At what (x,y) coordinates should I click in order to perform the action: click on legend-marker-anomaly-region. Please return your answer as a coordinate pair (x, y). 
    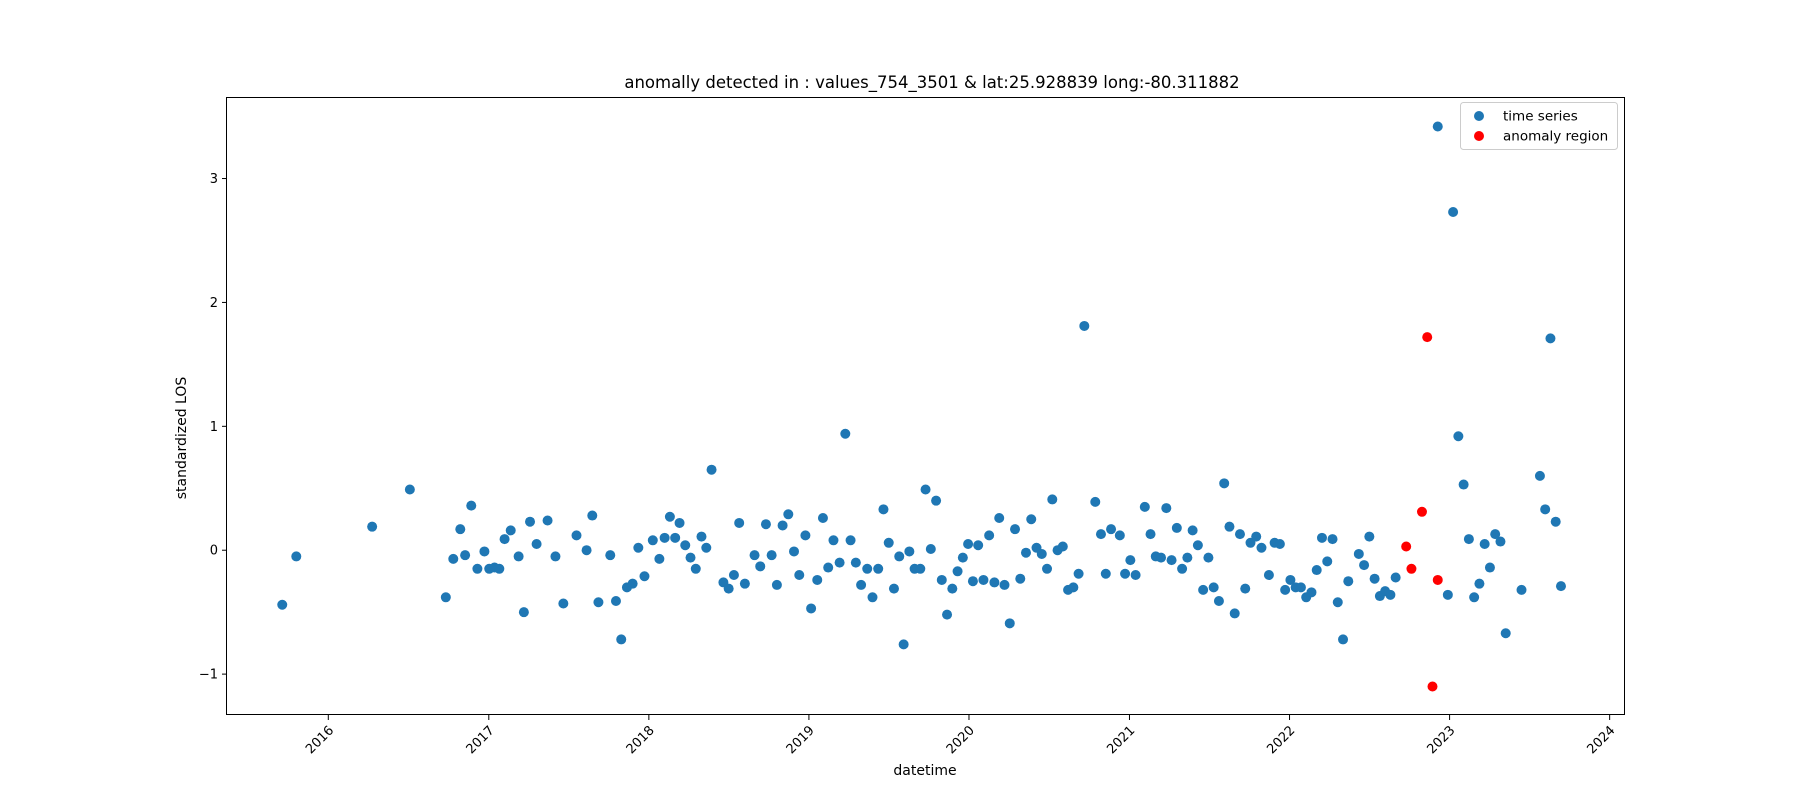
    Looking at the image, I should click on (1479, 136).